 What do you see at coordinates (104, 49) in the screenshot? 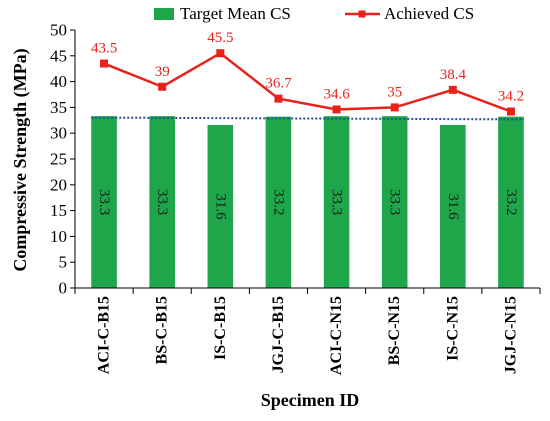
I see `achieved-cs-value-label: 43.5` at bounding box center [104, 49].